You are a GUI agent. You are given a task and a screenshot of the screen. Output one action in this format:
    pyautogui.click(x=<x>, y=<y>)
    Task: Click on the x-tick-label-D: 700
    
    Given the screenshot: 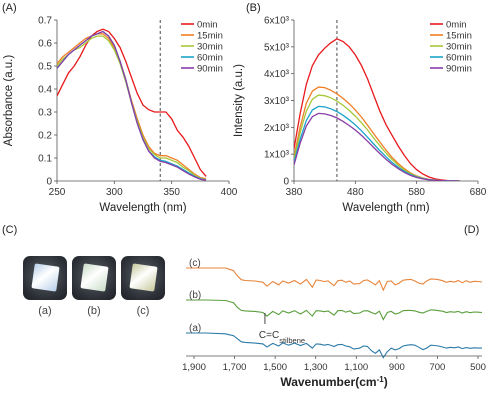 What is the action you would take?
    pyautogui.click(x=437, y=367)
    